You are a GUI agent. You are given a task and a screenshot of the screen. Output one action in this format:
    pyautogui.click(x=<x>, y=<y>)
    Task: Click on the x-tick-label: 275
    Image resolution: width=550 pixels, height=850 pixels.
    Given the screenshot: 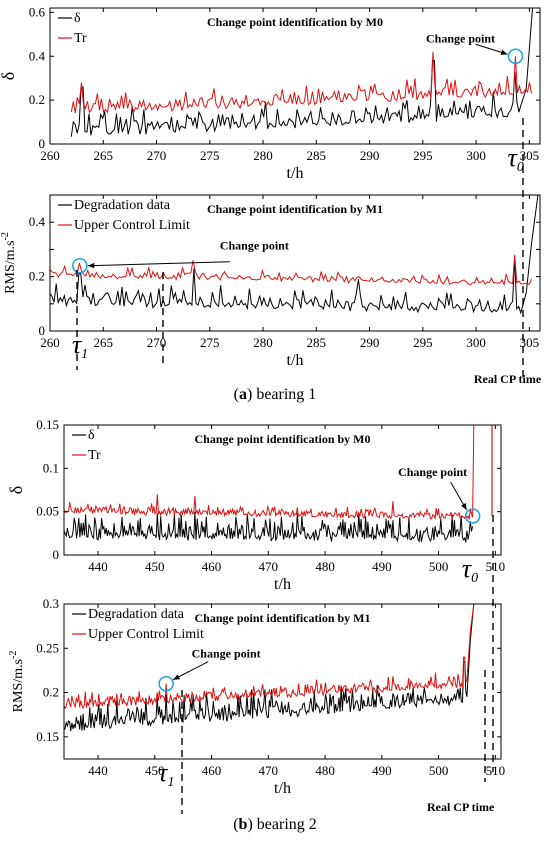 What is the action you would take?
    pyautogui.click(x=210, y=342)
    